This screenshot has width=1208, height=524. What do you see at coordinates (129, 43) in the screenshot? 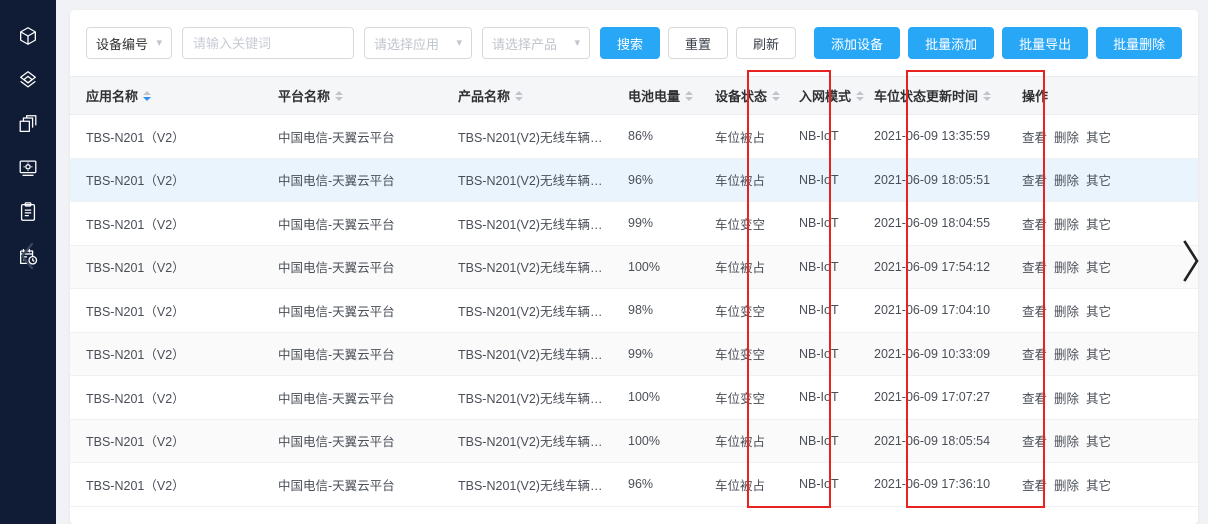
I see `field-select: 设备编号 ▾` at bounding box center [129, 43].